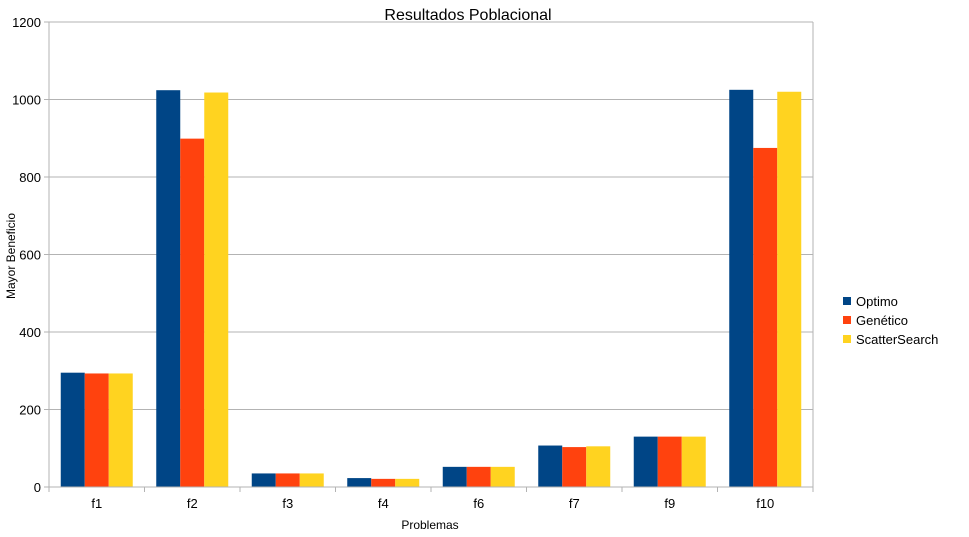 The image size is (969, 537). What do you see at coordinates (765, 317) in the screenshot?
I see `bar-gen-tico-f10` at bounding box center [765, 317].